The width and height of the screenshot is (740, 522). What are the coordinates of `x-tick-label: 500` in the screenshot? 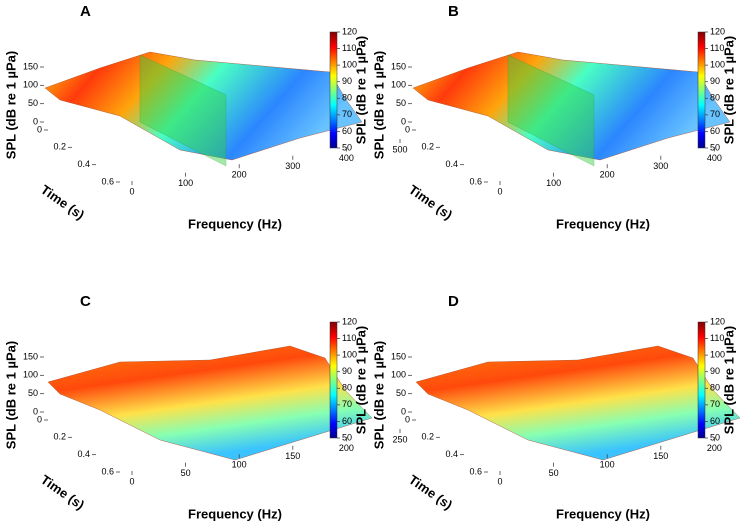 It's located at (399, 149).